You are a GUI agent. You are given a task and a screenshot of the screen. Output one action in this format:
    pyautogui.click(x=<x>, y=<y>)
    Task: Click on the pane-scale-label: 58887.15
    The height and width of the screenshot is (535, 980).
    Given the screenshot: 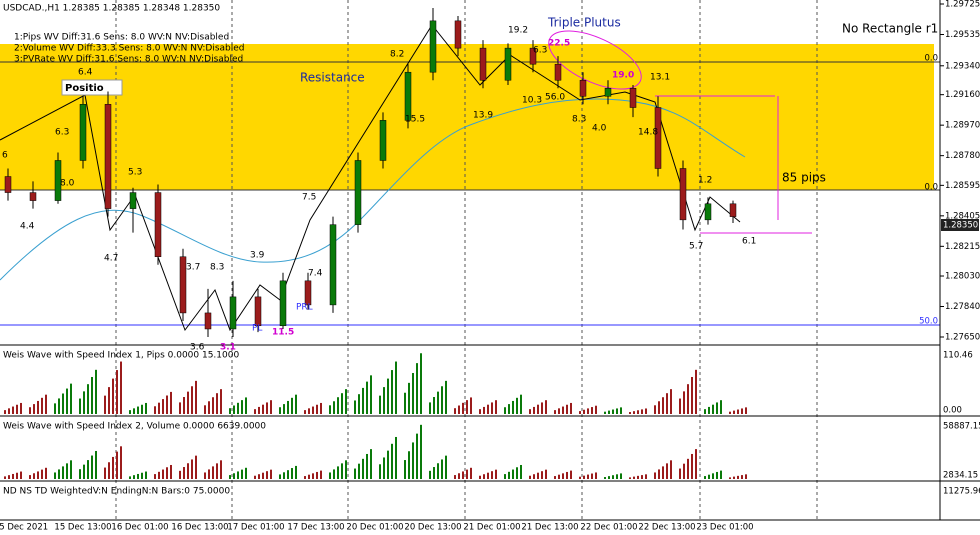 What is the action you would take?
    pyautogui.click(x=961, y=427)
    